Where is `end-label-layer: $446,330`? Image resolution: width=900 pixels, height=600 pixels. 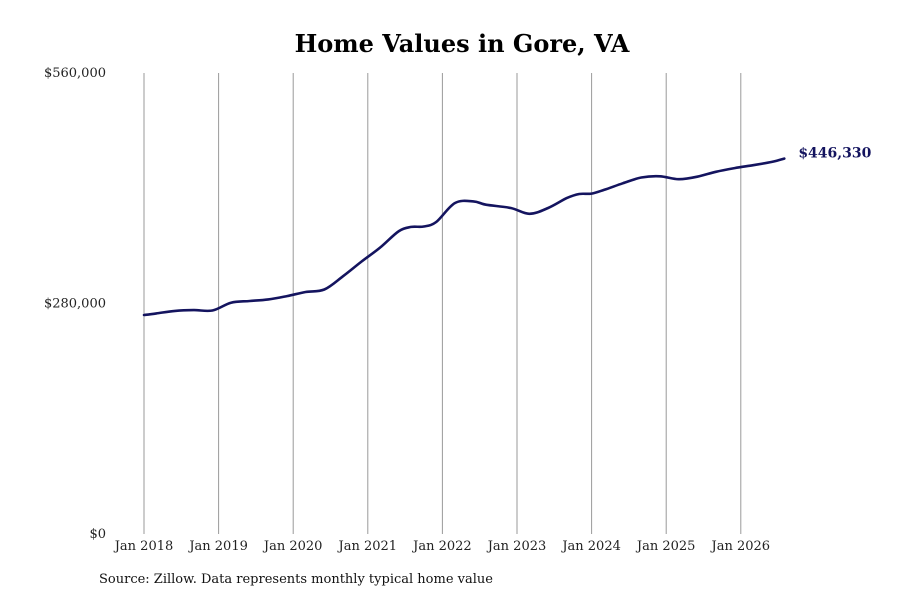
end-label-layer: $446,330 is located at coordinates (834, 154).